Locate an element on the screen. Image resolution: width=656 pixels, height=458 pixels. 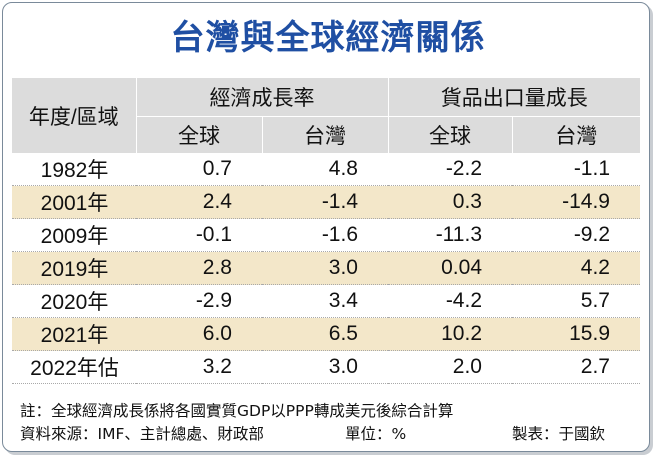
cell-export-taiwan: -9.2 is located at coordinates (576, 235).